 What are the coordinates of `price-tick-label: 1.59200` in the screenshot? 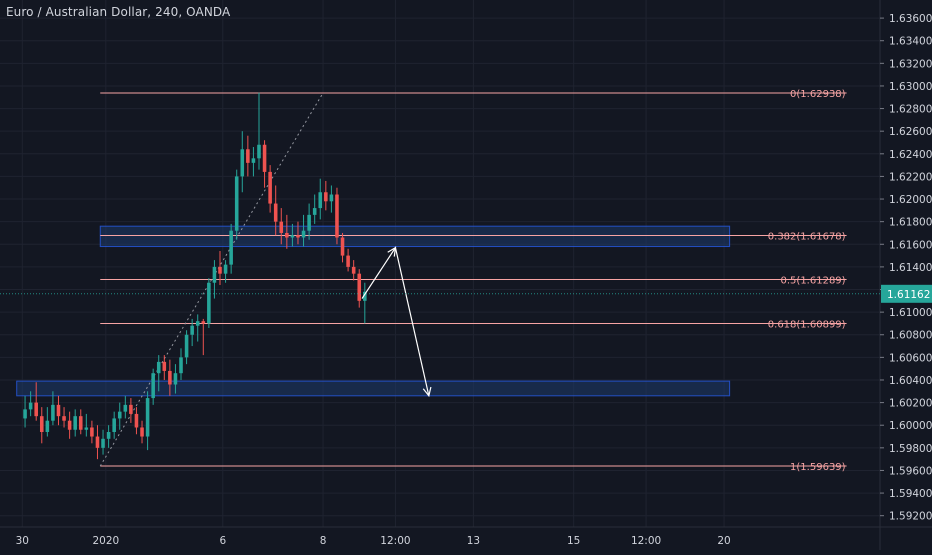 It's located at (910, 517).